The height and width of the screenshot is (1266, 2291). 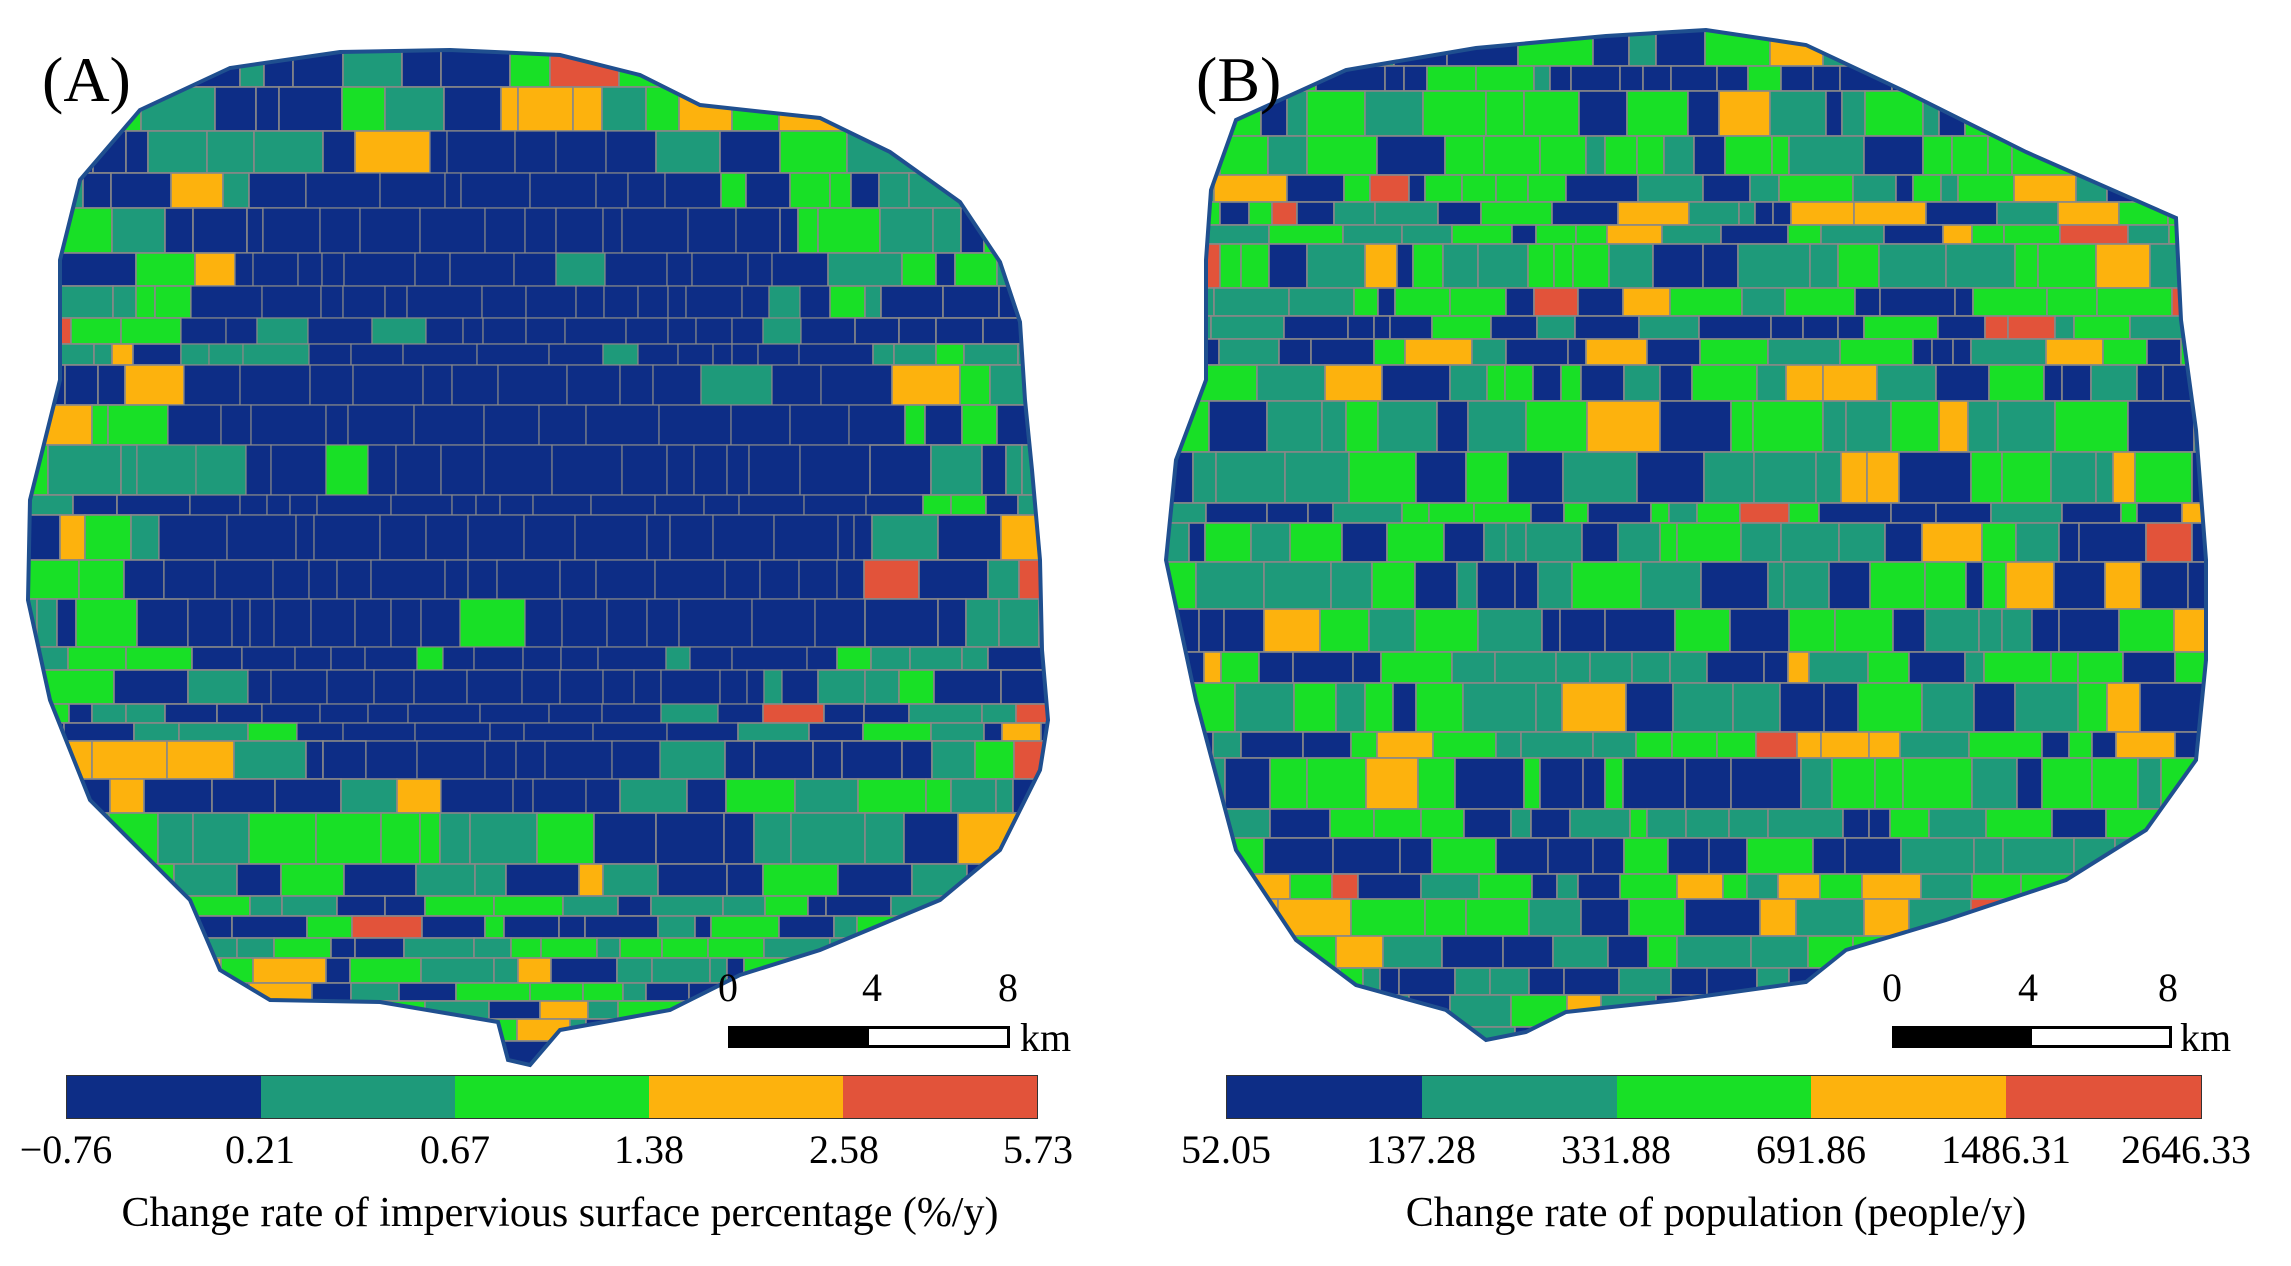 I want to click on legend-title: Change rate of population (people/y), so click(x=1716, y=1213).